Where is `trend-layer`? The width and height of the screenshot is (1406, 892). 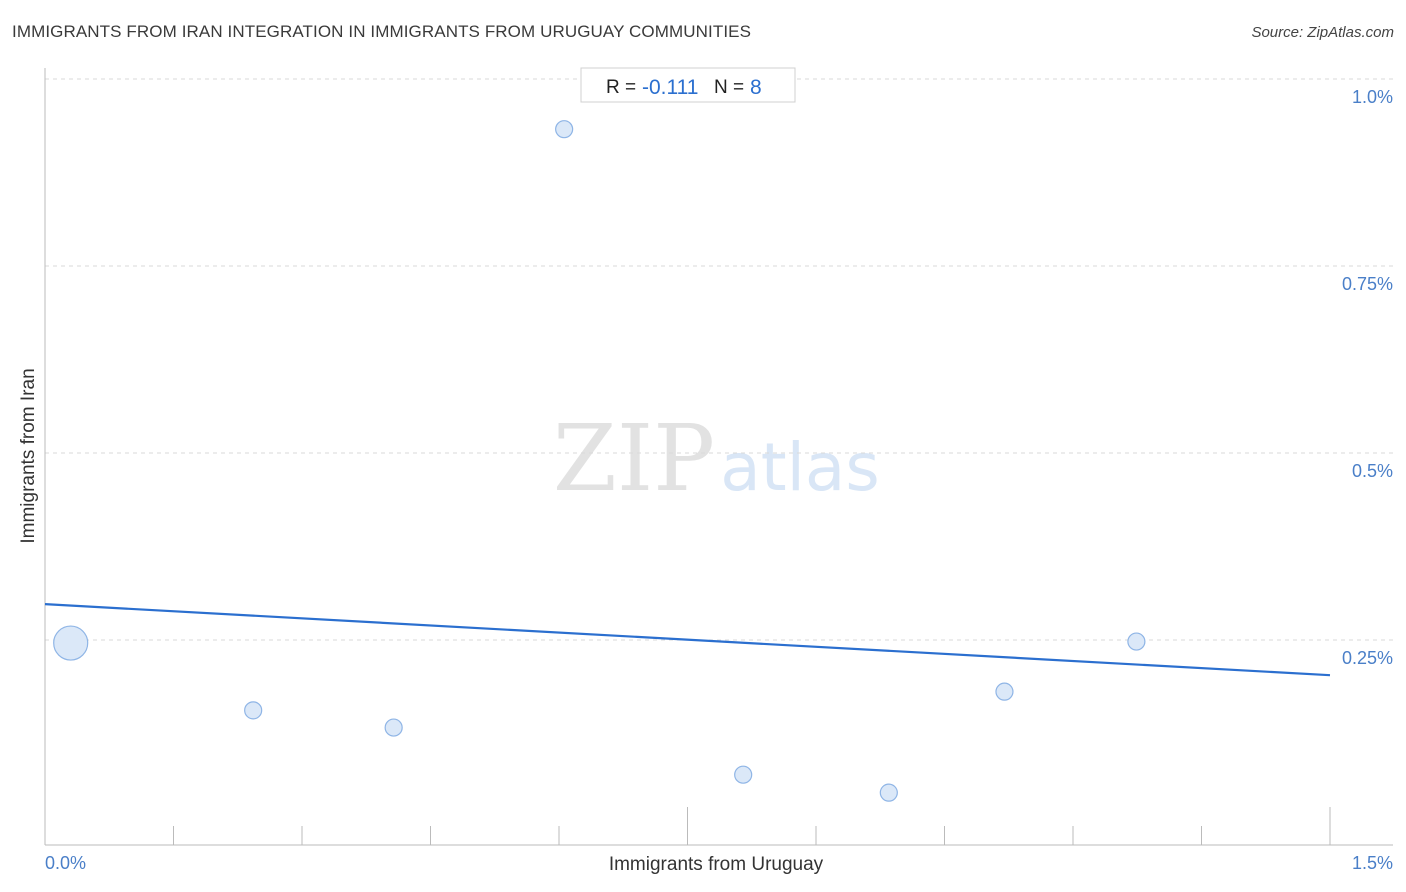 trend-layer is located at coordinates (687, 640).